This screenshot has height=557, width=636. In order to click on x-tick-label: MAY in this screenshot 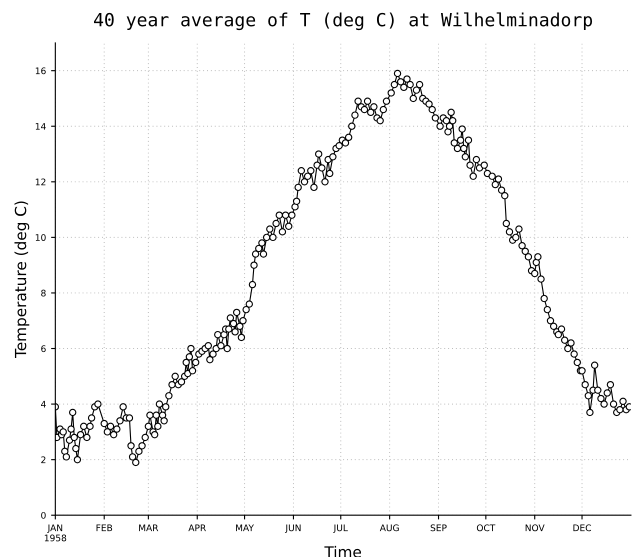, I will do `click(245, 528)`.